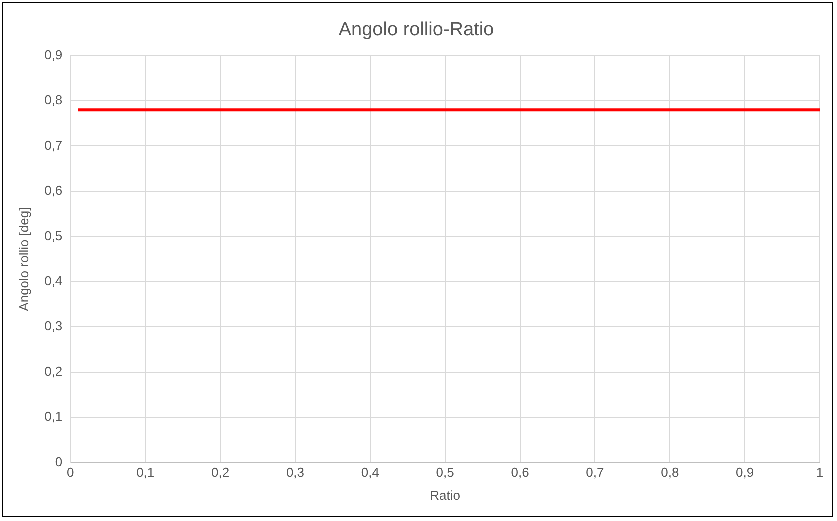  Describe the element at coordinates (53, 326) in the screenshot. I see `y-tick-label: 0,3` at that location.